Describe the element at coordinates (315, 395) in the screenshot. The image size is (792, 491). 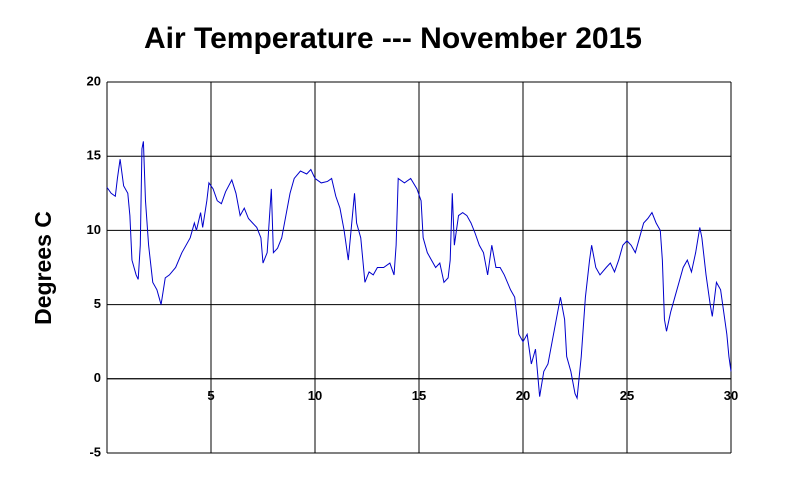
I see `x-tick-label: 10` at that location.